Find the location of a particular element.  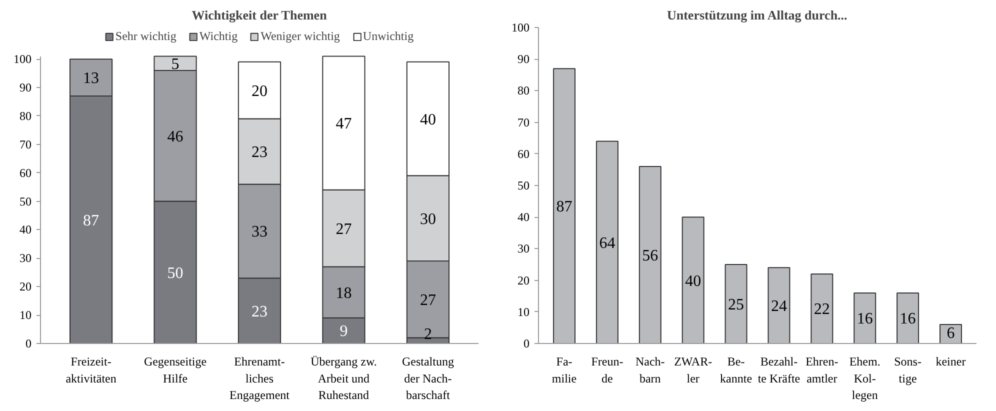

data-label: 64 is located at coordinates (607, 243).